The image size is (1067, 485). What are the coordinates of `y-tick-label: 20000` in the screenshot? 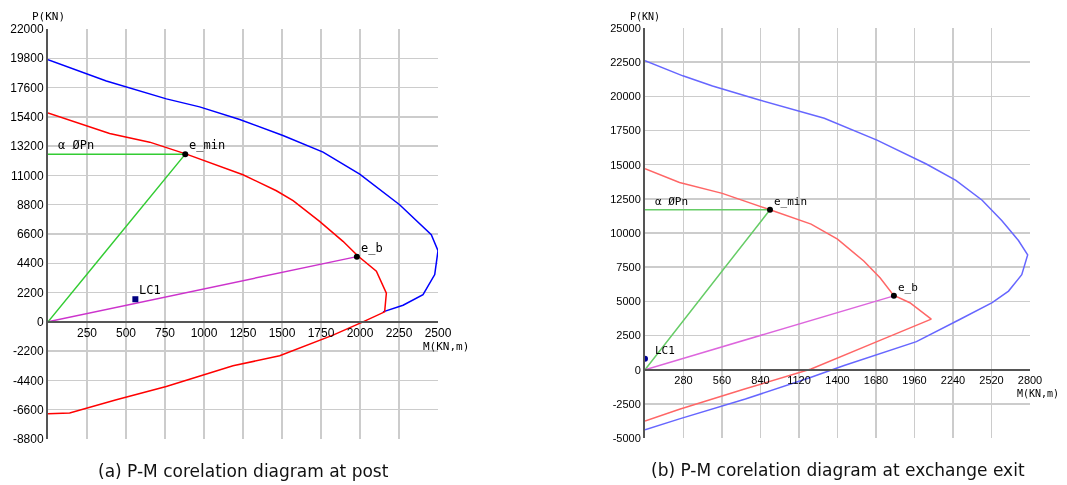 It's located at (625, 96).